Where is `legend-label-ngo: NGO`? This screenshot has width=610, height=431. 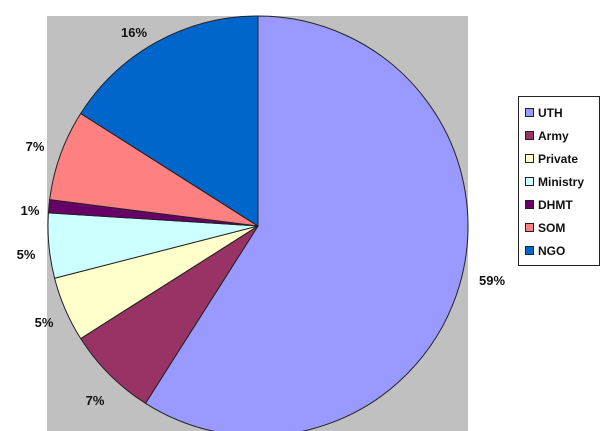 legend-label-ngo: NGO is located at coordinates (552, 250).